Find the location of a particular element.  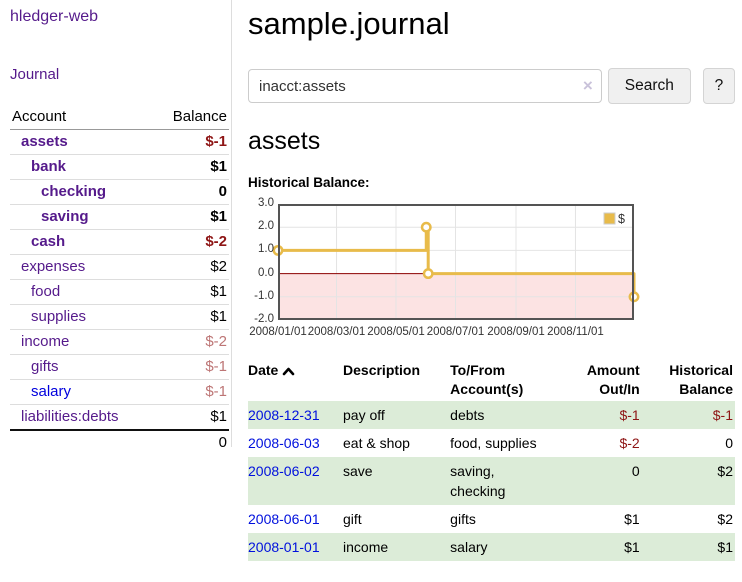

transaction-date-link: 2008-06-02 is located at coordinates (284, 471).